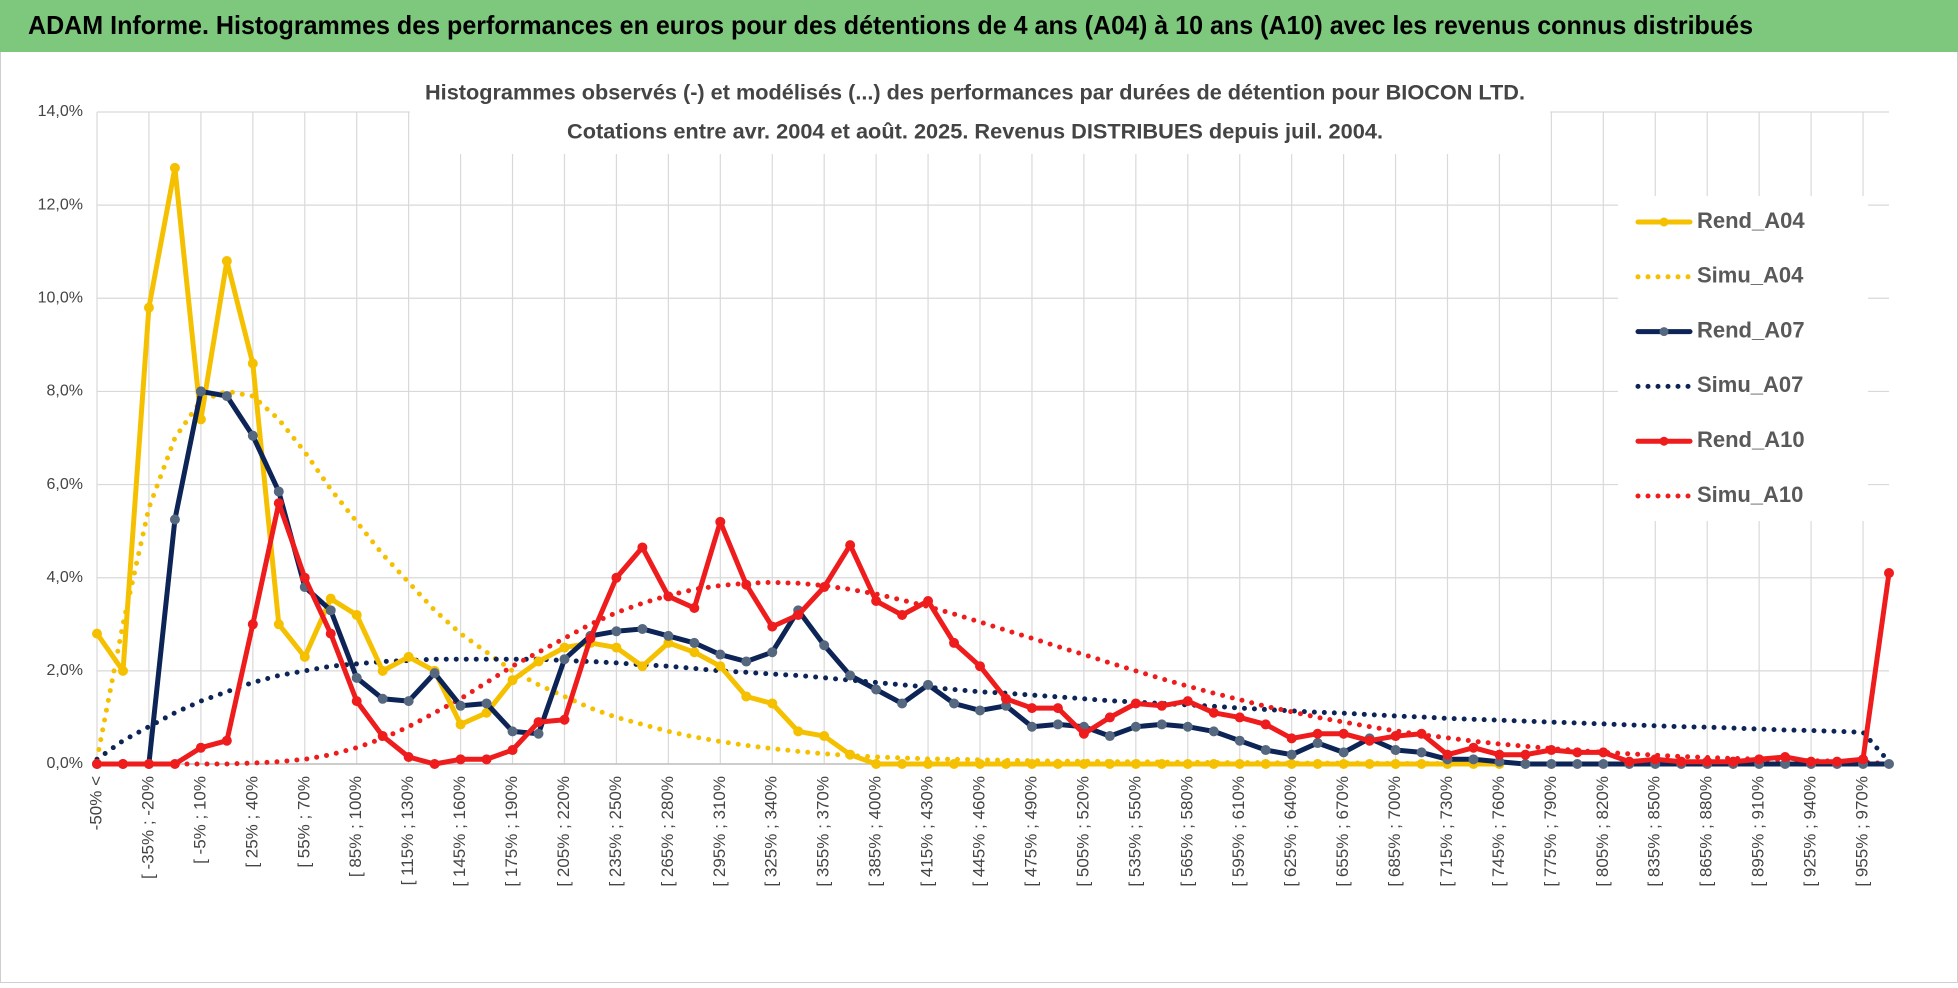 This screenshot has width=1958, height=988. I want to click on x-tick-label: [ 85% ; 100%, so click(355, 826).